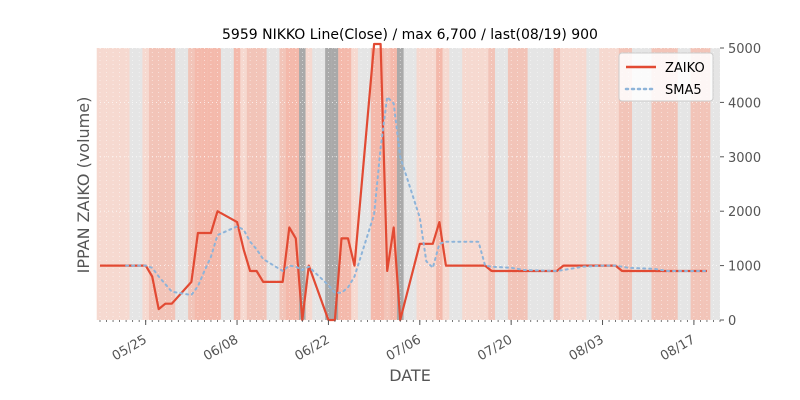 Image resolution: width=800 pixels, height=400 pixels. I want to click on x-tick-label: 06/08, so click(221, 348).